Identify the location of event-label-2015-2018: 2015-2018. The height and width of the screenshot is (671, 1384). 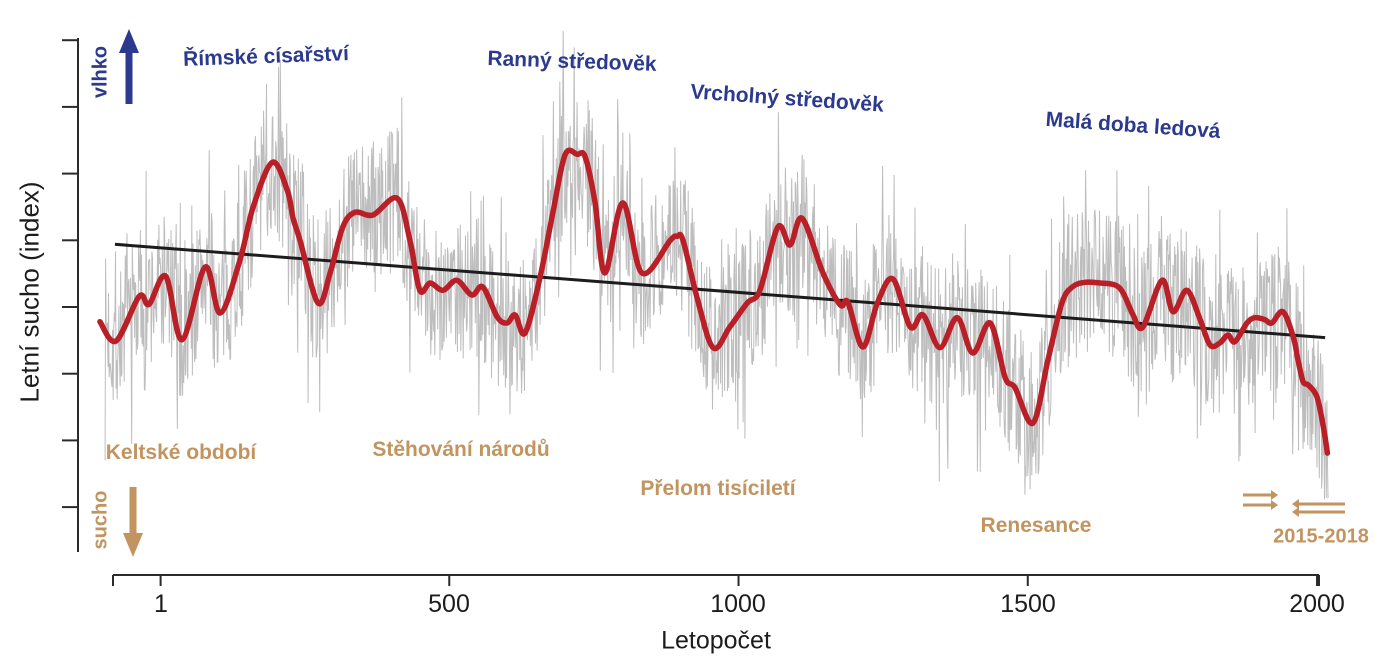
(1321, 536).